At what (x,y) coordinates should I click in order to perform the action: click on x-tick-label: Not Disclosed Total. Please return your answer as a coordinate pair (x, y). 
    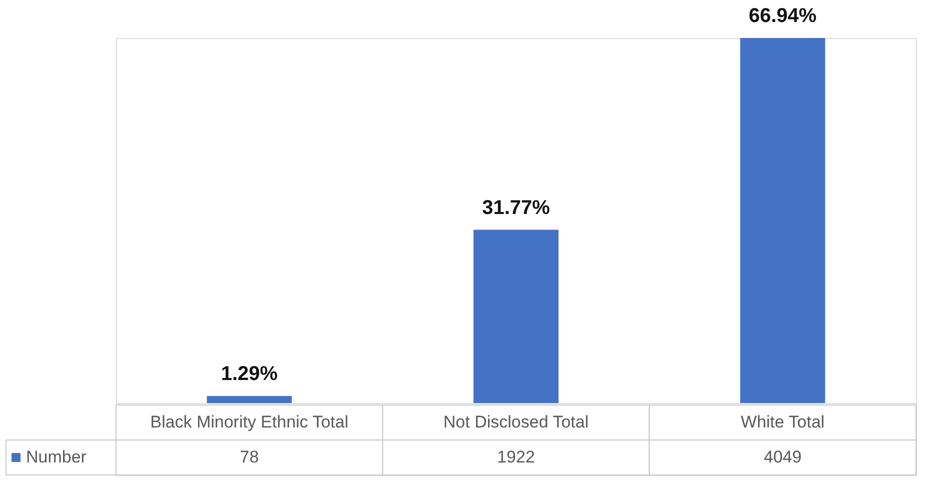
    Looking at the image, I should click on (516, 422).